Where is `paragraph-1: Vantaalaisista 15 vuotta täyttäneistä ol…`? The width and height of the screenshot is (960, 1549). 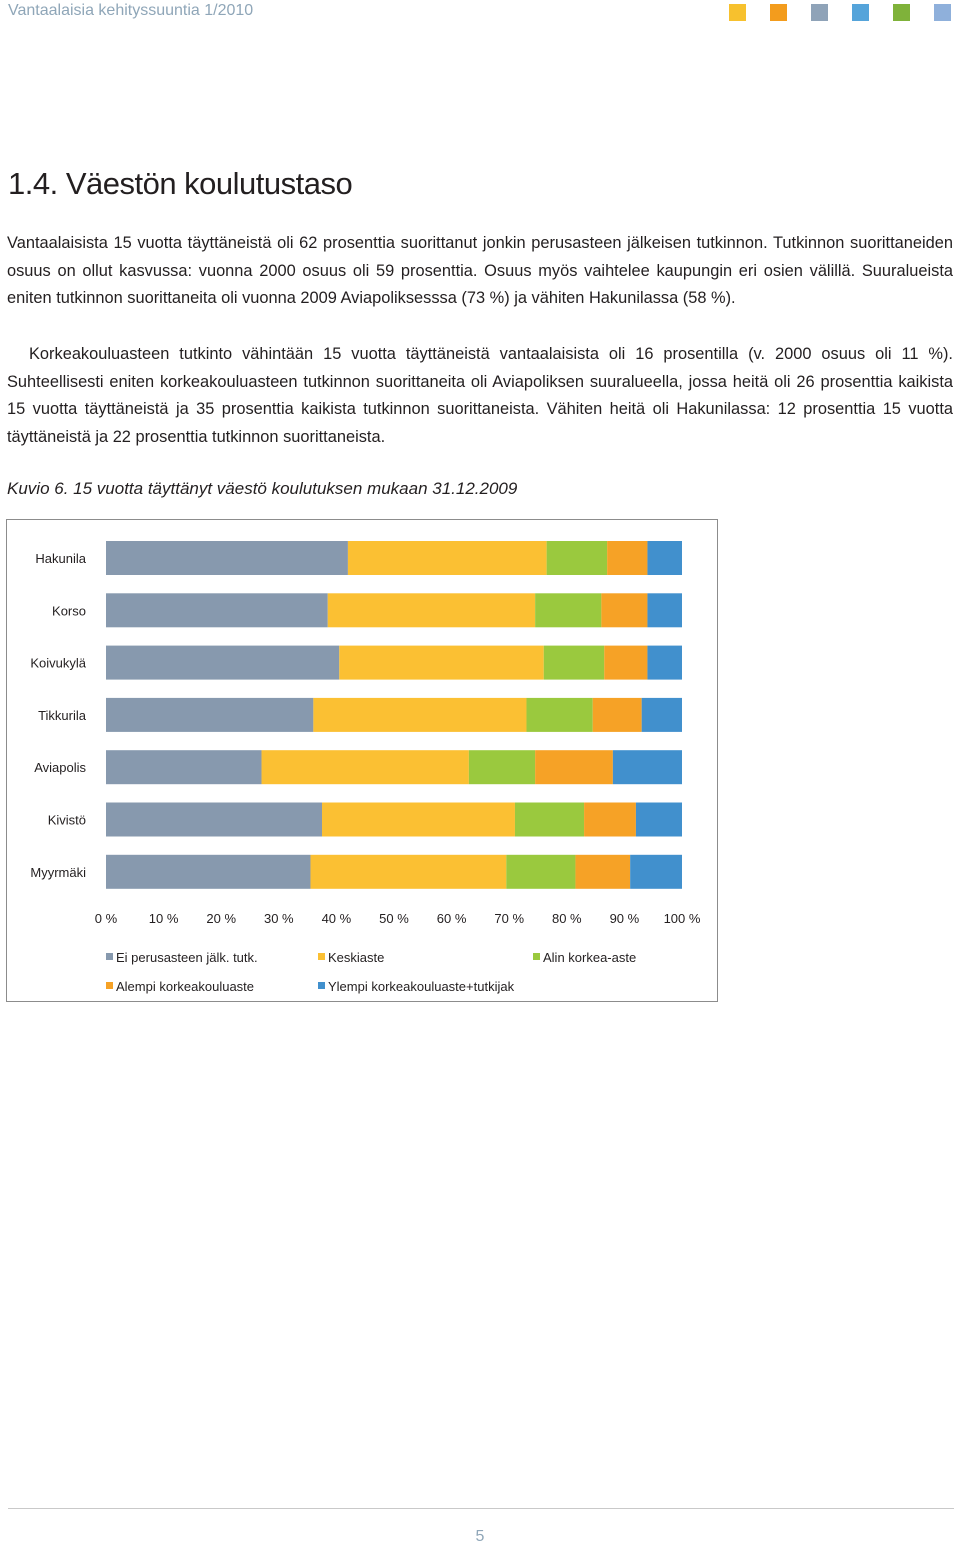
paragraph-1: Vantaalaisista 15 vuotta täyttäneistä ol… is located at coordinates (480, 270).